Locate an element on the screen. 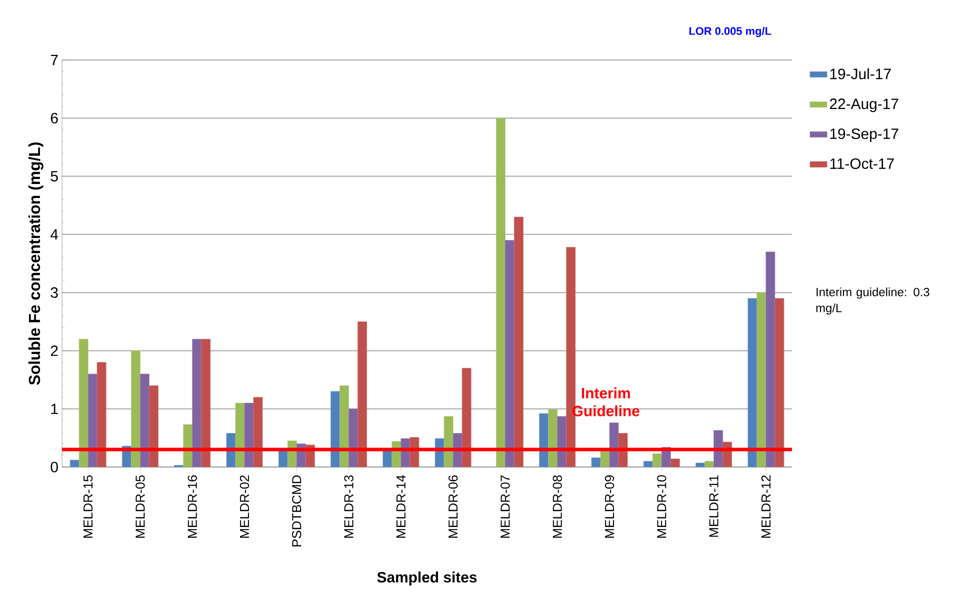  x-tick-label: MELDR-02 is located at coordinates (245, 506).